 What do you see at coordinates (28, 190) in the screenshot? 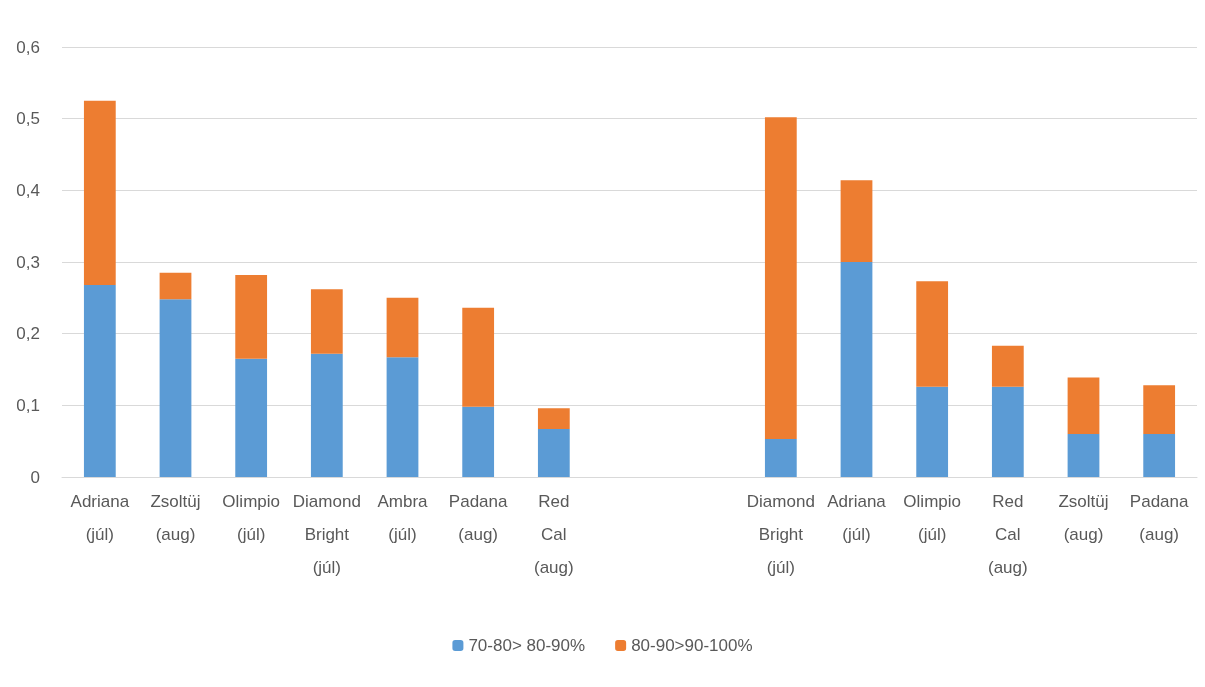
I see `y-tick-label: 0,4` at bounding box center [28, 190].